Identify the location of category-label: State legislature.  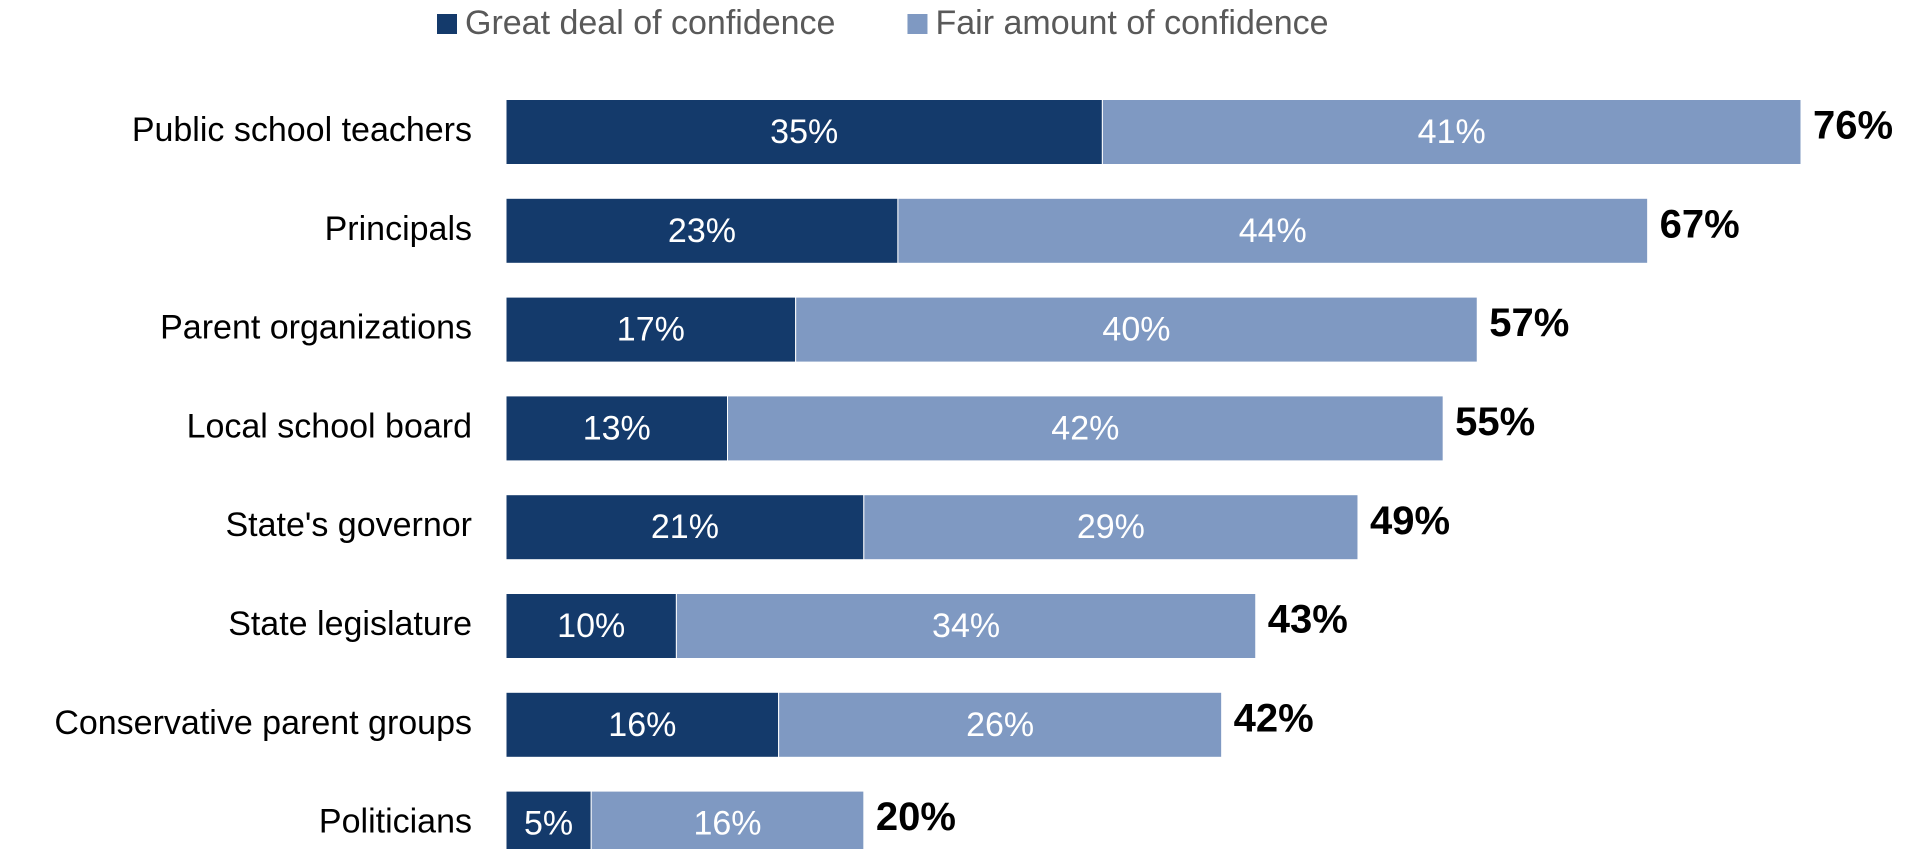
(350, 624).